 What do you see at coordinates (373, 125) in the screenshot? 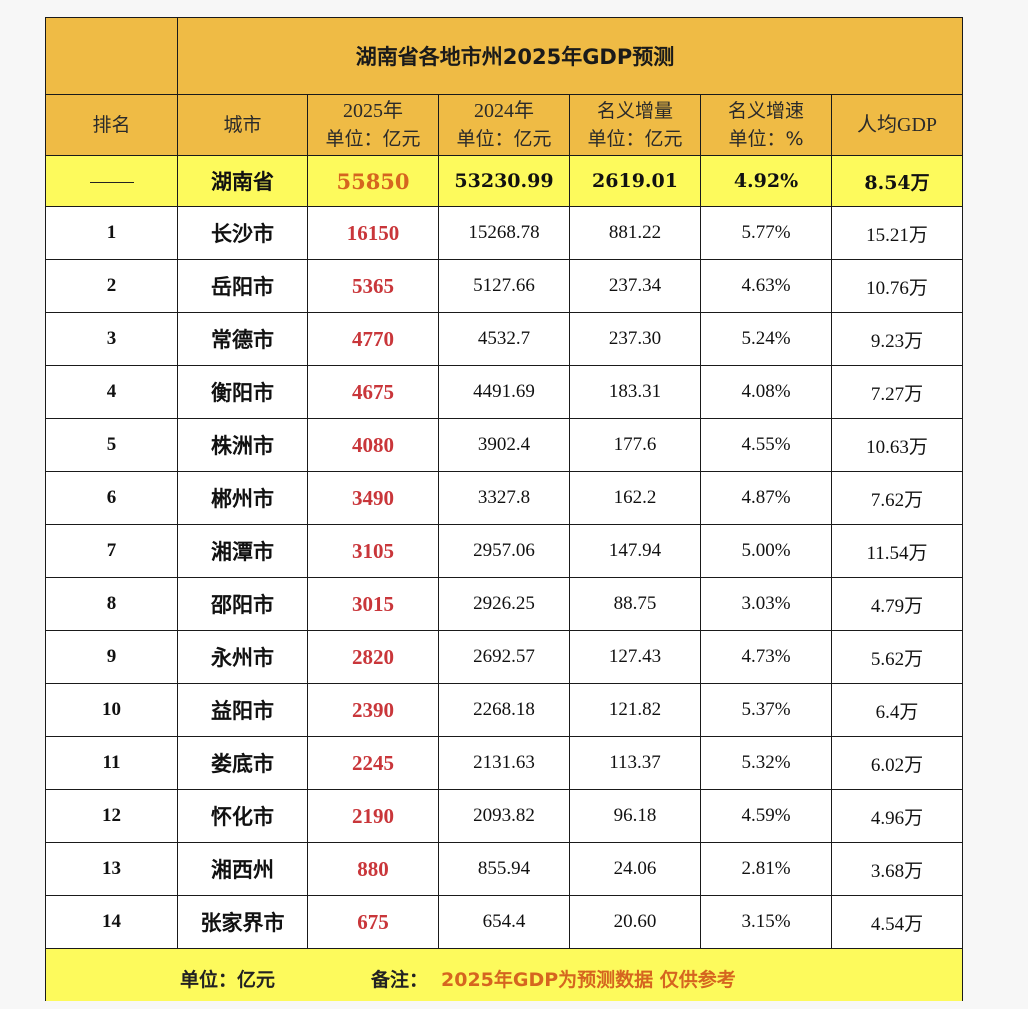
I see `header-gdp2025: 2025年 单位：亿元` at bounding box center [373, 125].